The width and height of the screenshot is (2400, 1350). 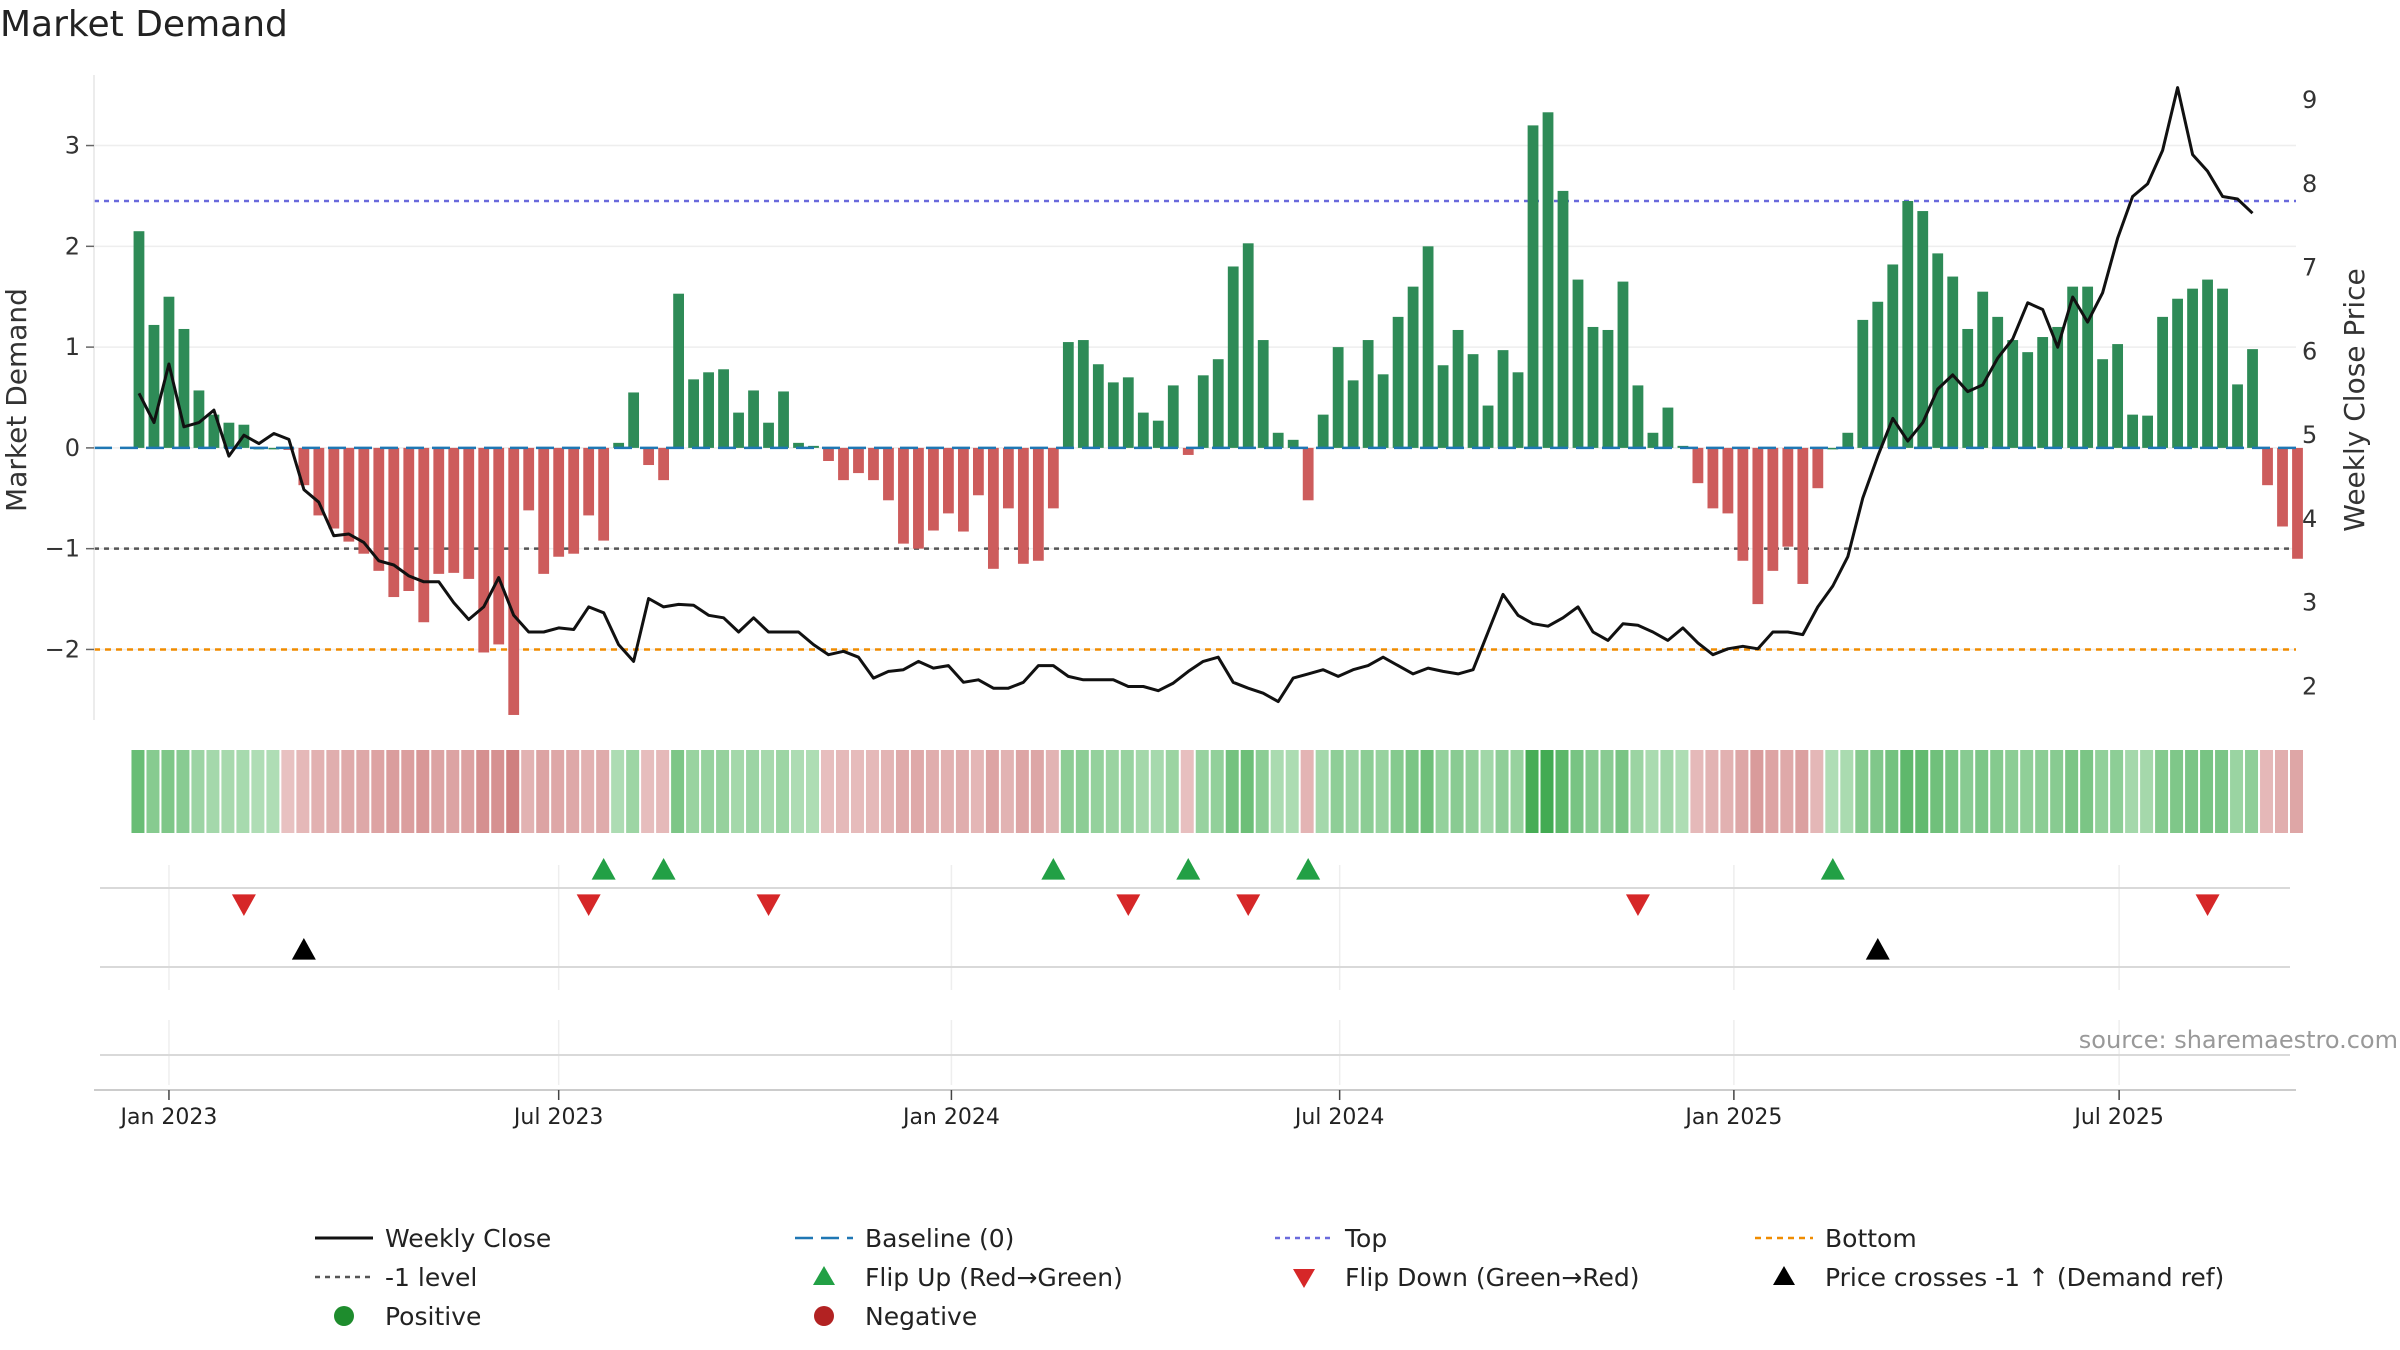 I want to click on x-tick-label: Jan 2025, so click(x=1732, y=1117).